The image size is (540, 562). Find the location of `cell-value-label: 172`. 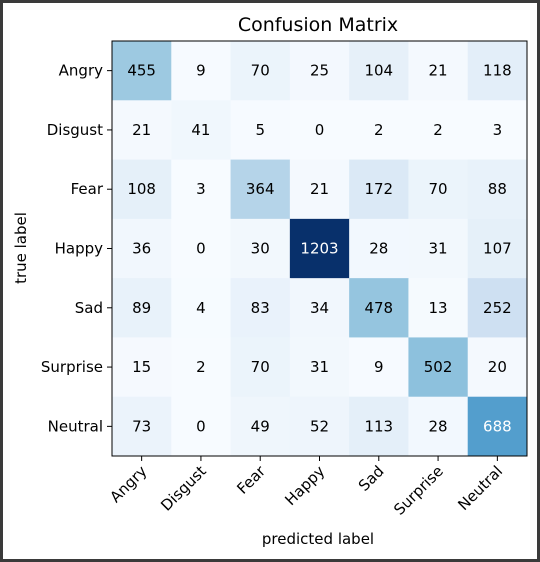

cell-value-label: 172 is located at coordinates (378, 189).